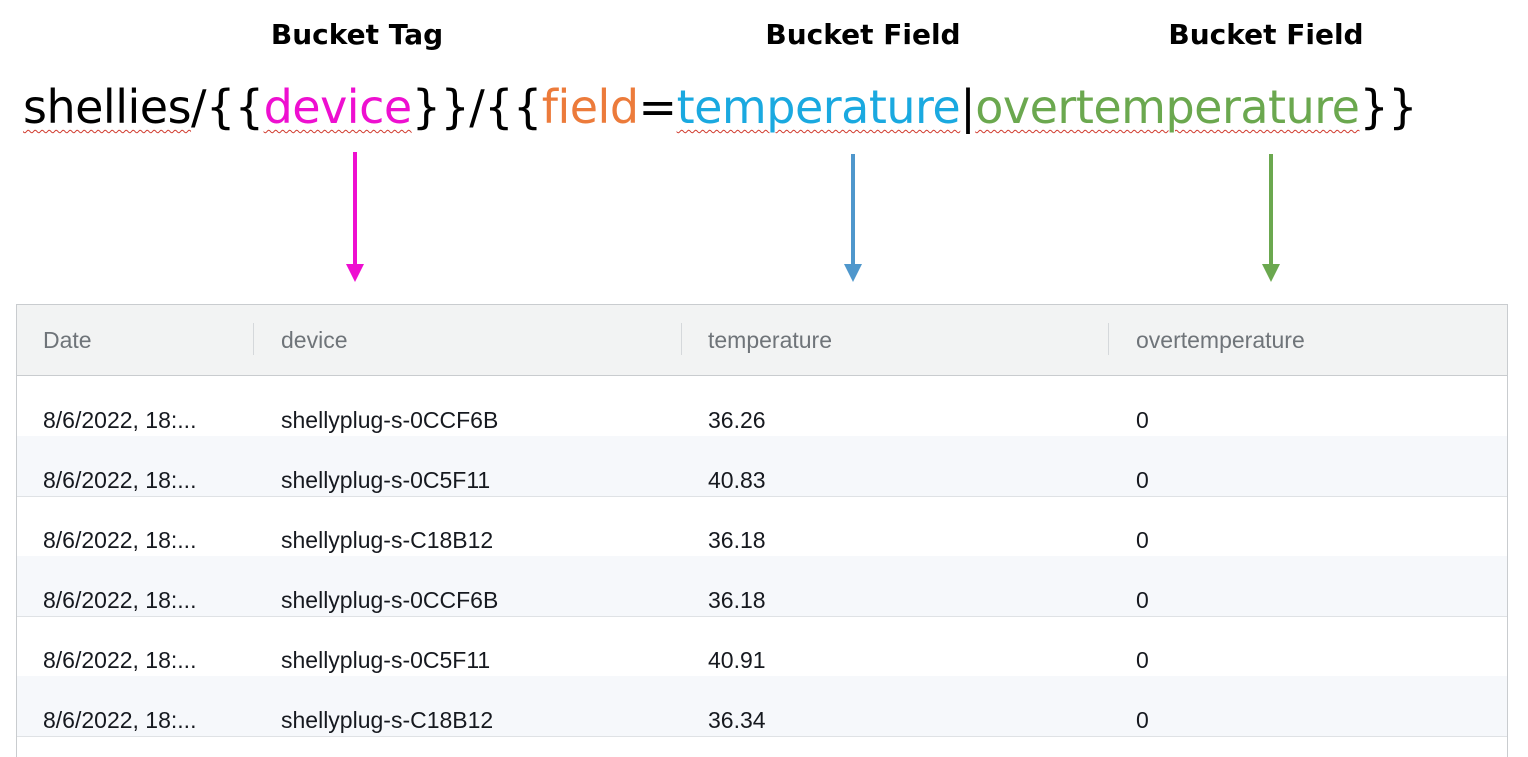  What do you see at coordinates (853, 273) in the screenshot?
I see `arrow-temperature-head` at bounding box center [853, 273].